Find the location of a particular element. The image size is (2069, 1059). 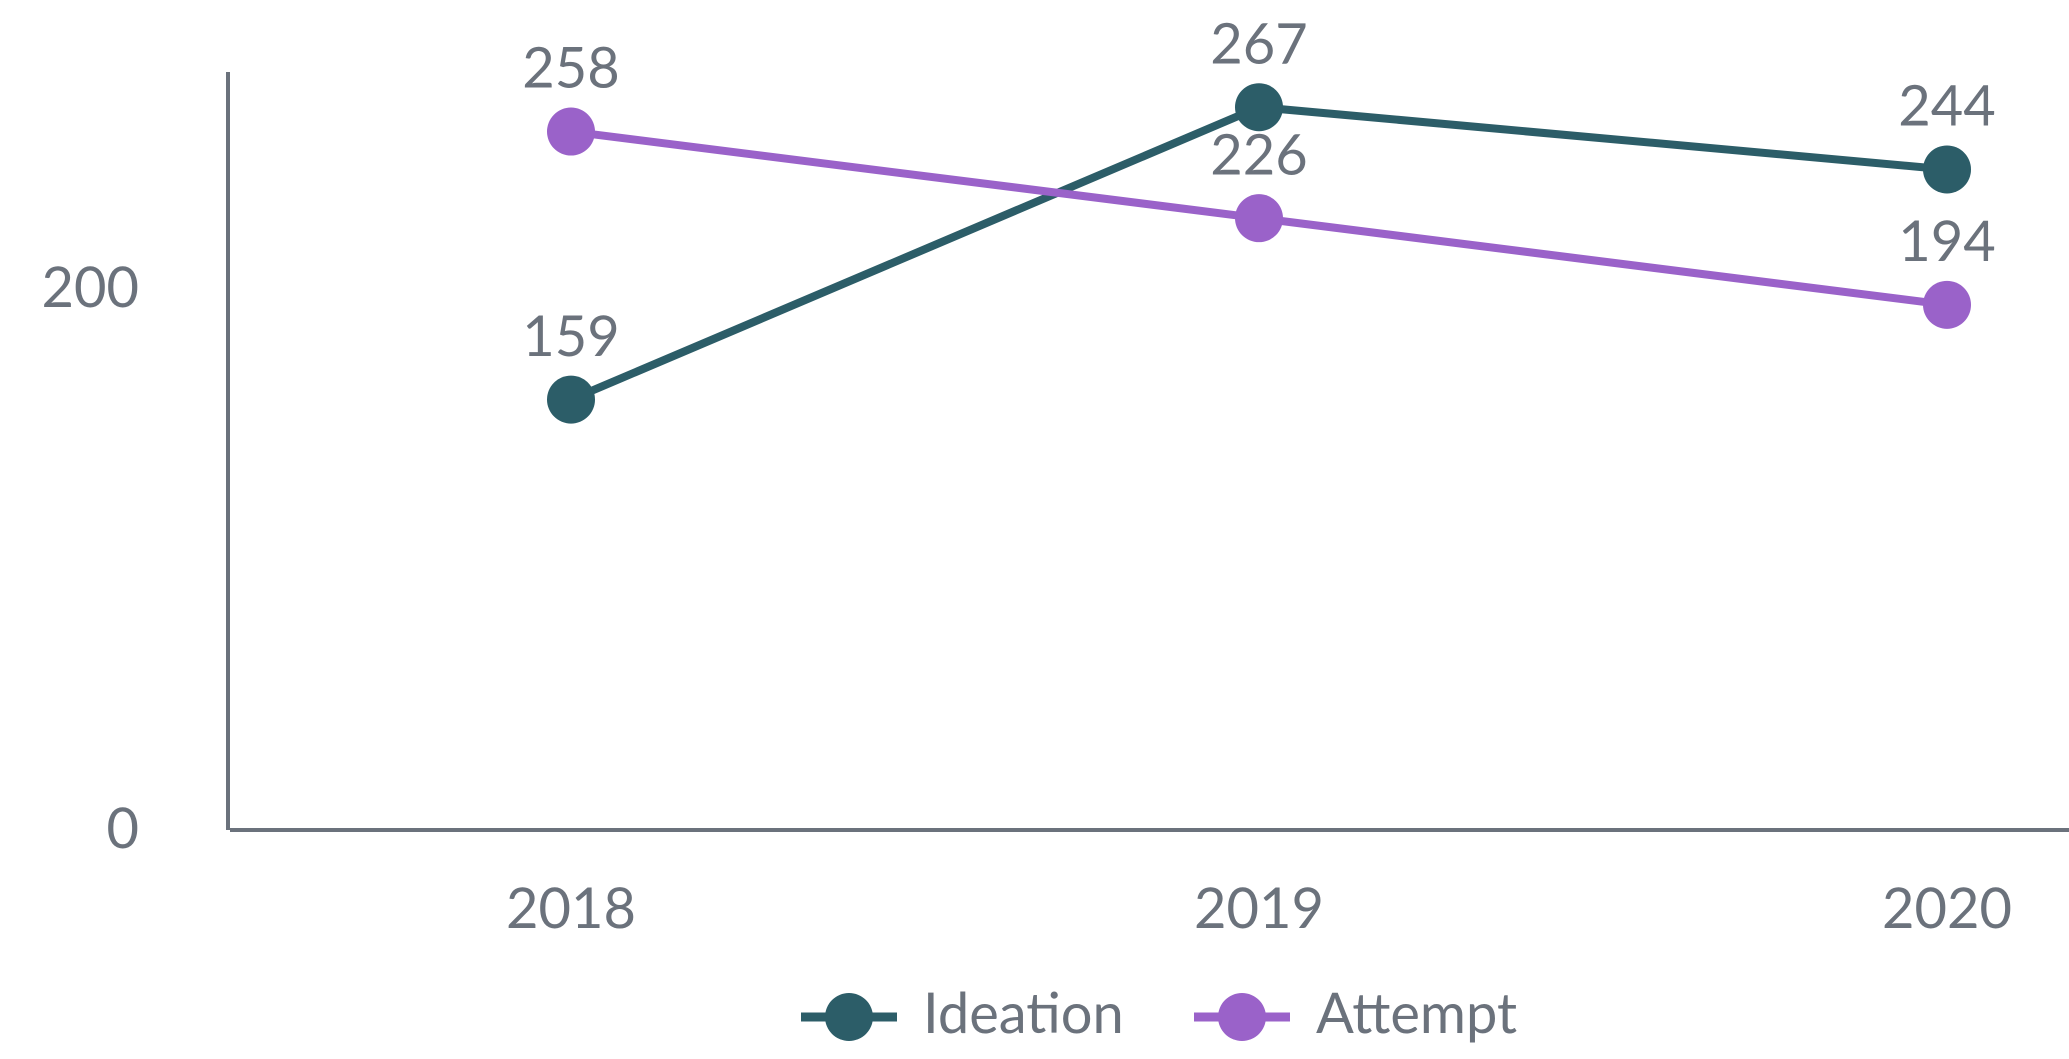

data-label: 244 is located at coordinates (1946, 104).